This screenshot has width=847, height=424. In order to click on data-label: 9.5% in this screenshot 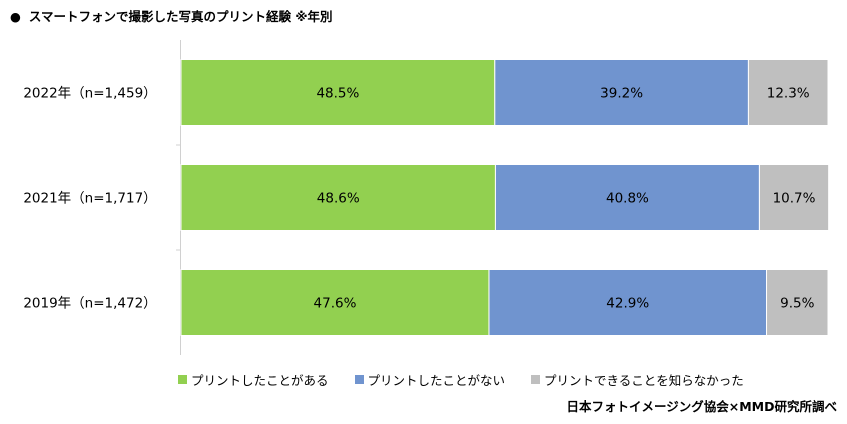, I will do `click(797, 304)`.